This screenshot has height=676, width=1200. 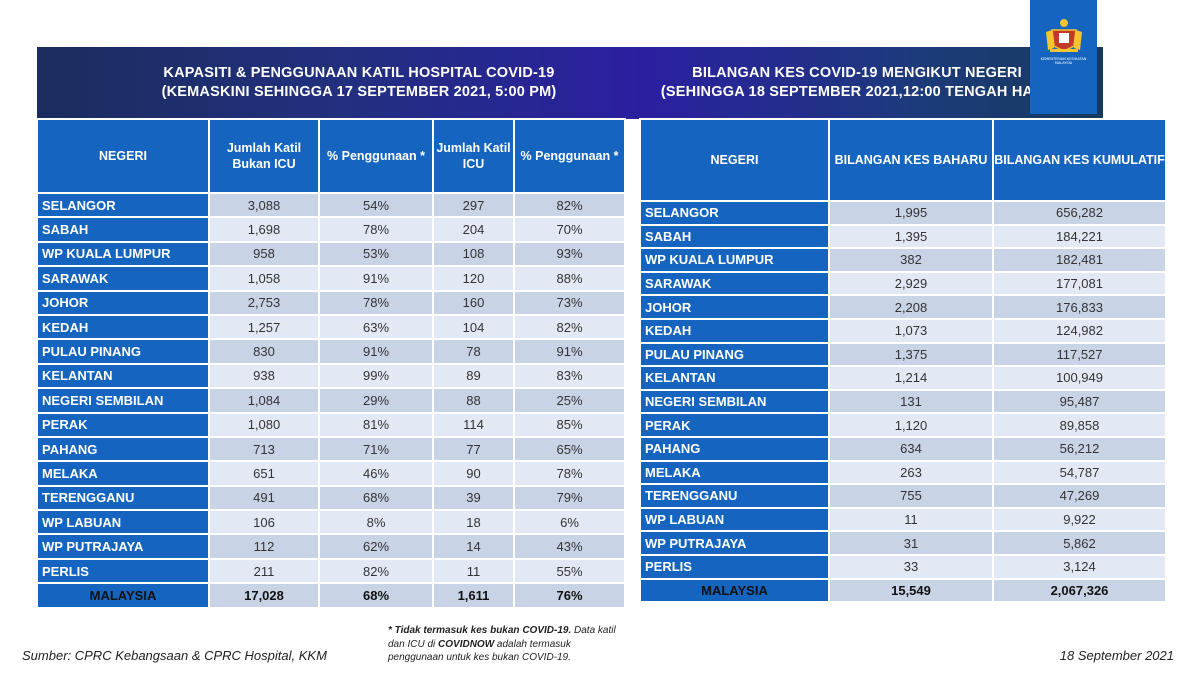 I want to click on table-row: NEGERI SEMBILAN 1,084 29% 88 25%, so click(x=331, y=400).